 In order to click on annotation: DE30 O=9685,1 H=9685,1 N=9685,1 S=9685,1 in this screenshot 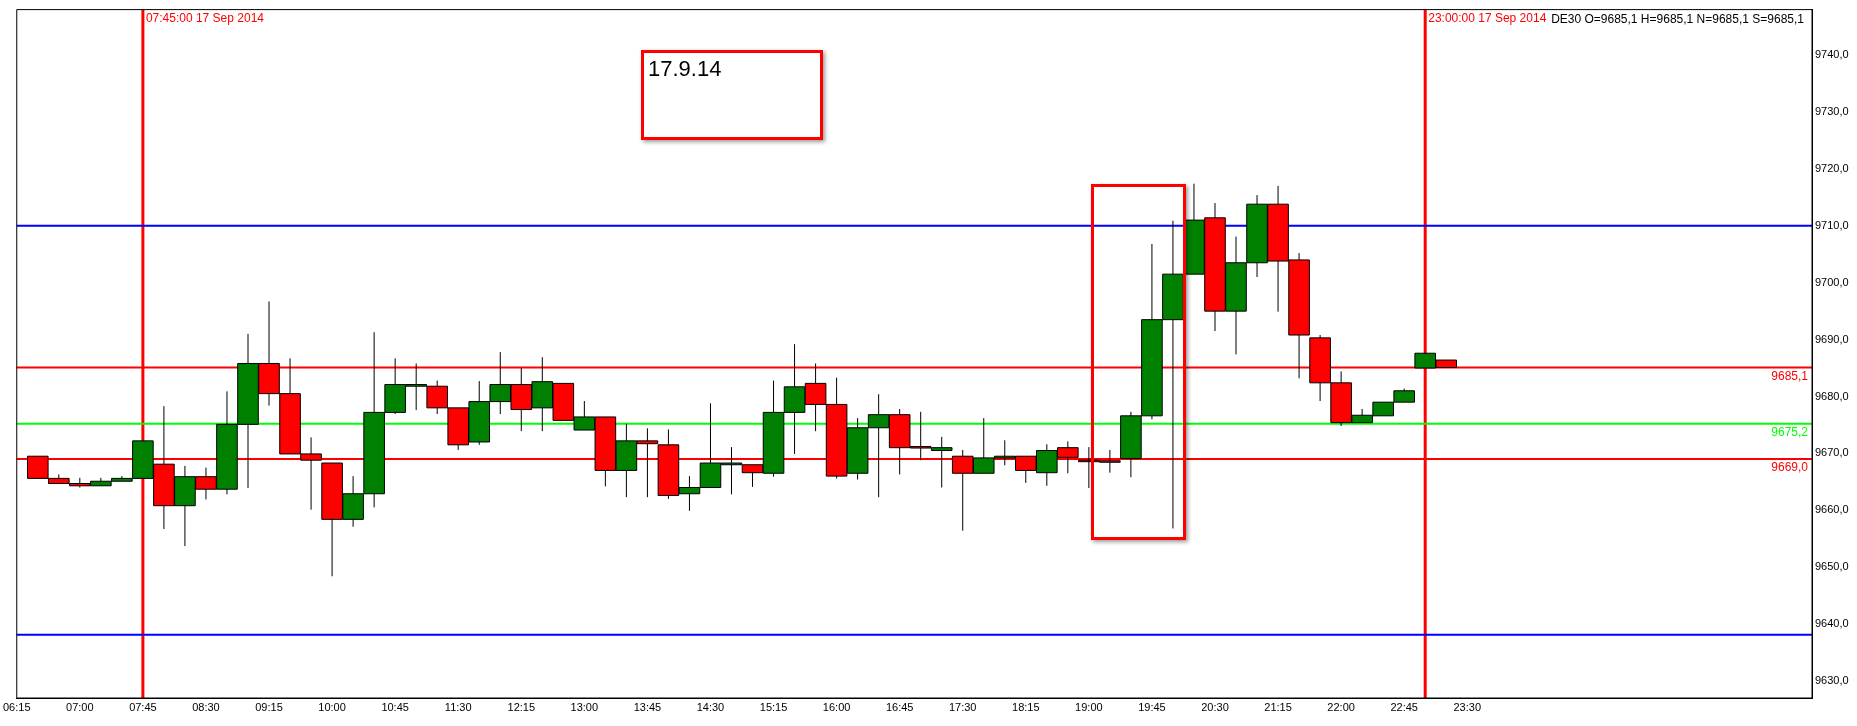, I will do `click(1678, 18)`.